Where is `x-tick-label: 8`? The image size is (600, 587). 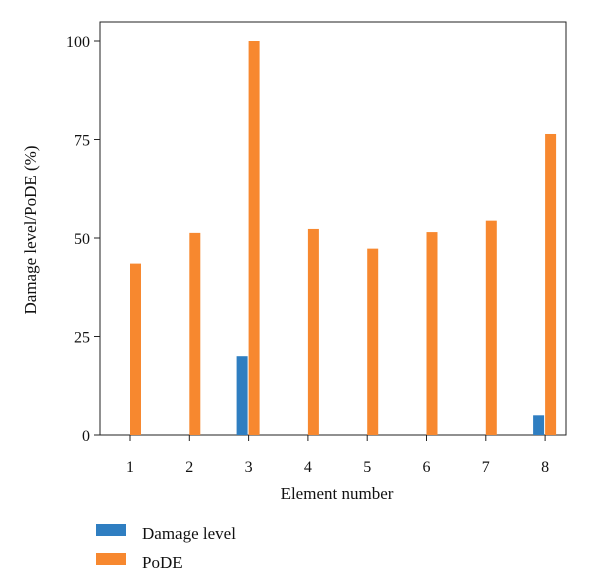
x-tick-label: 8 is located at coordinates (545, 467).